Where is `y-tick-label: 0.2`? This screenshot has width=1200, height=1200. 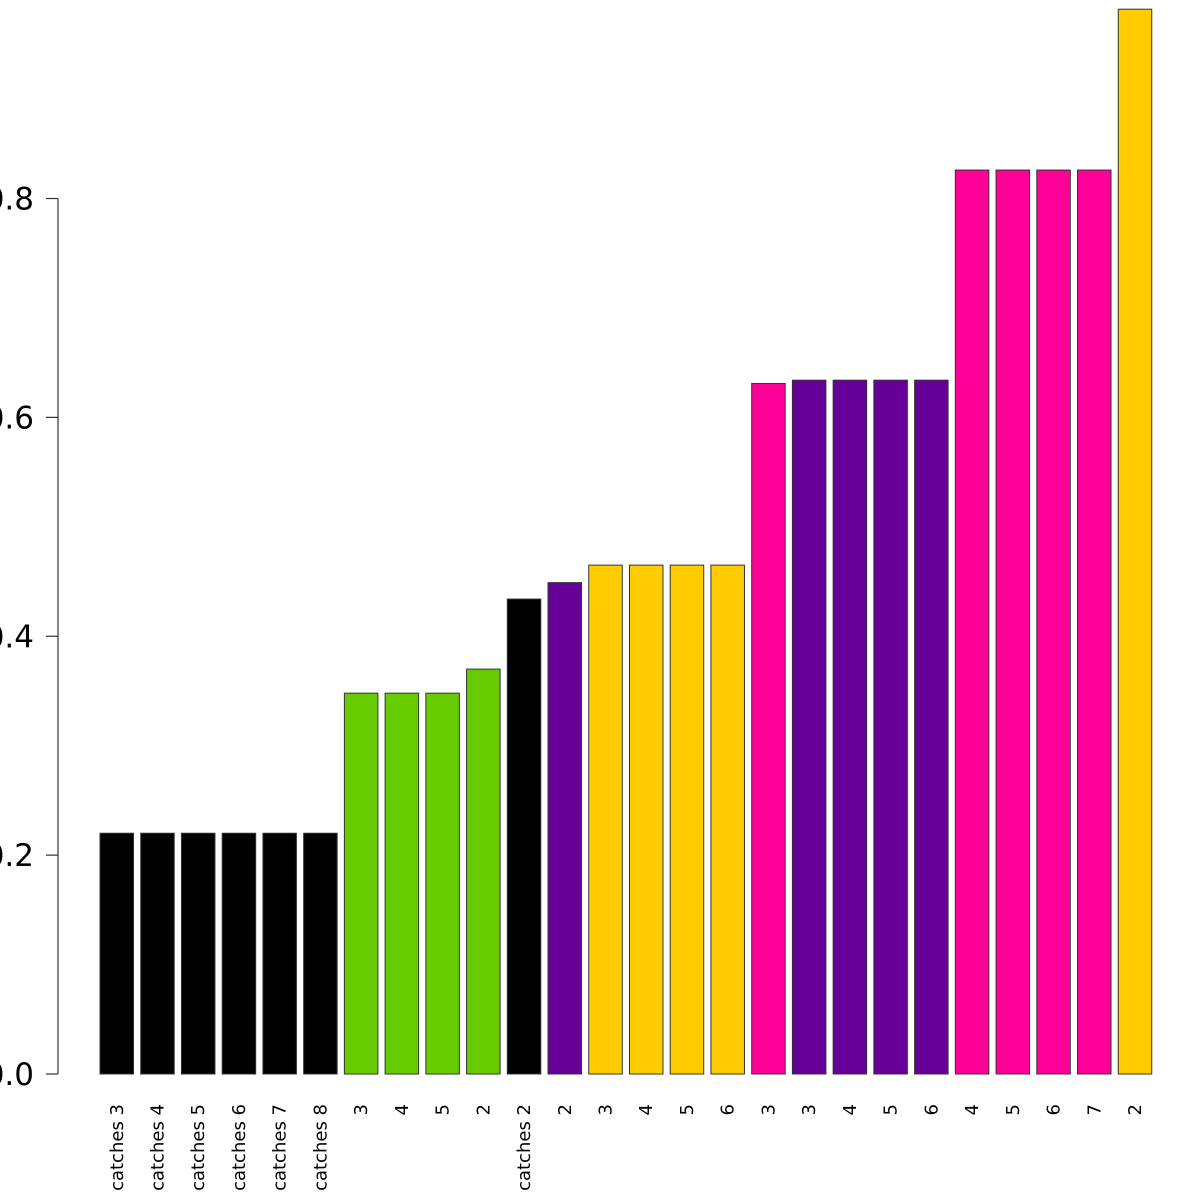
y-tick-label: 0.2 is located at coordinates (17, 856).